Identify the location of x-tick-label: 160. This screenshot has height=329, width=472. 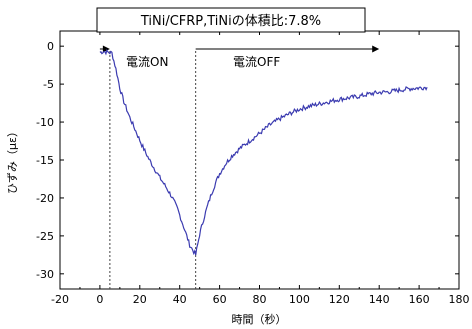
(419, 299).